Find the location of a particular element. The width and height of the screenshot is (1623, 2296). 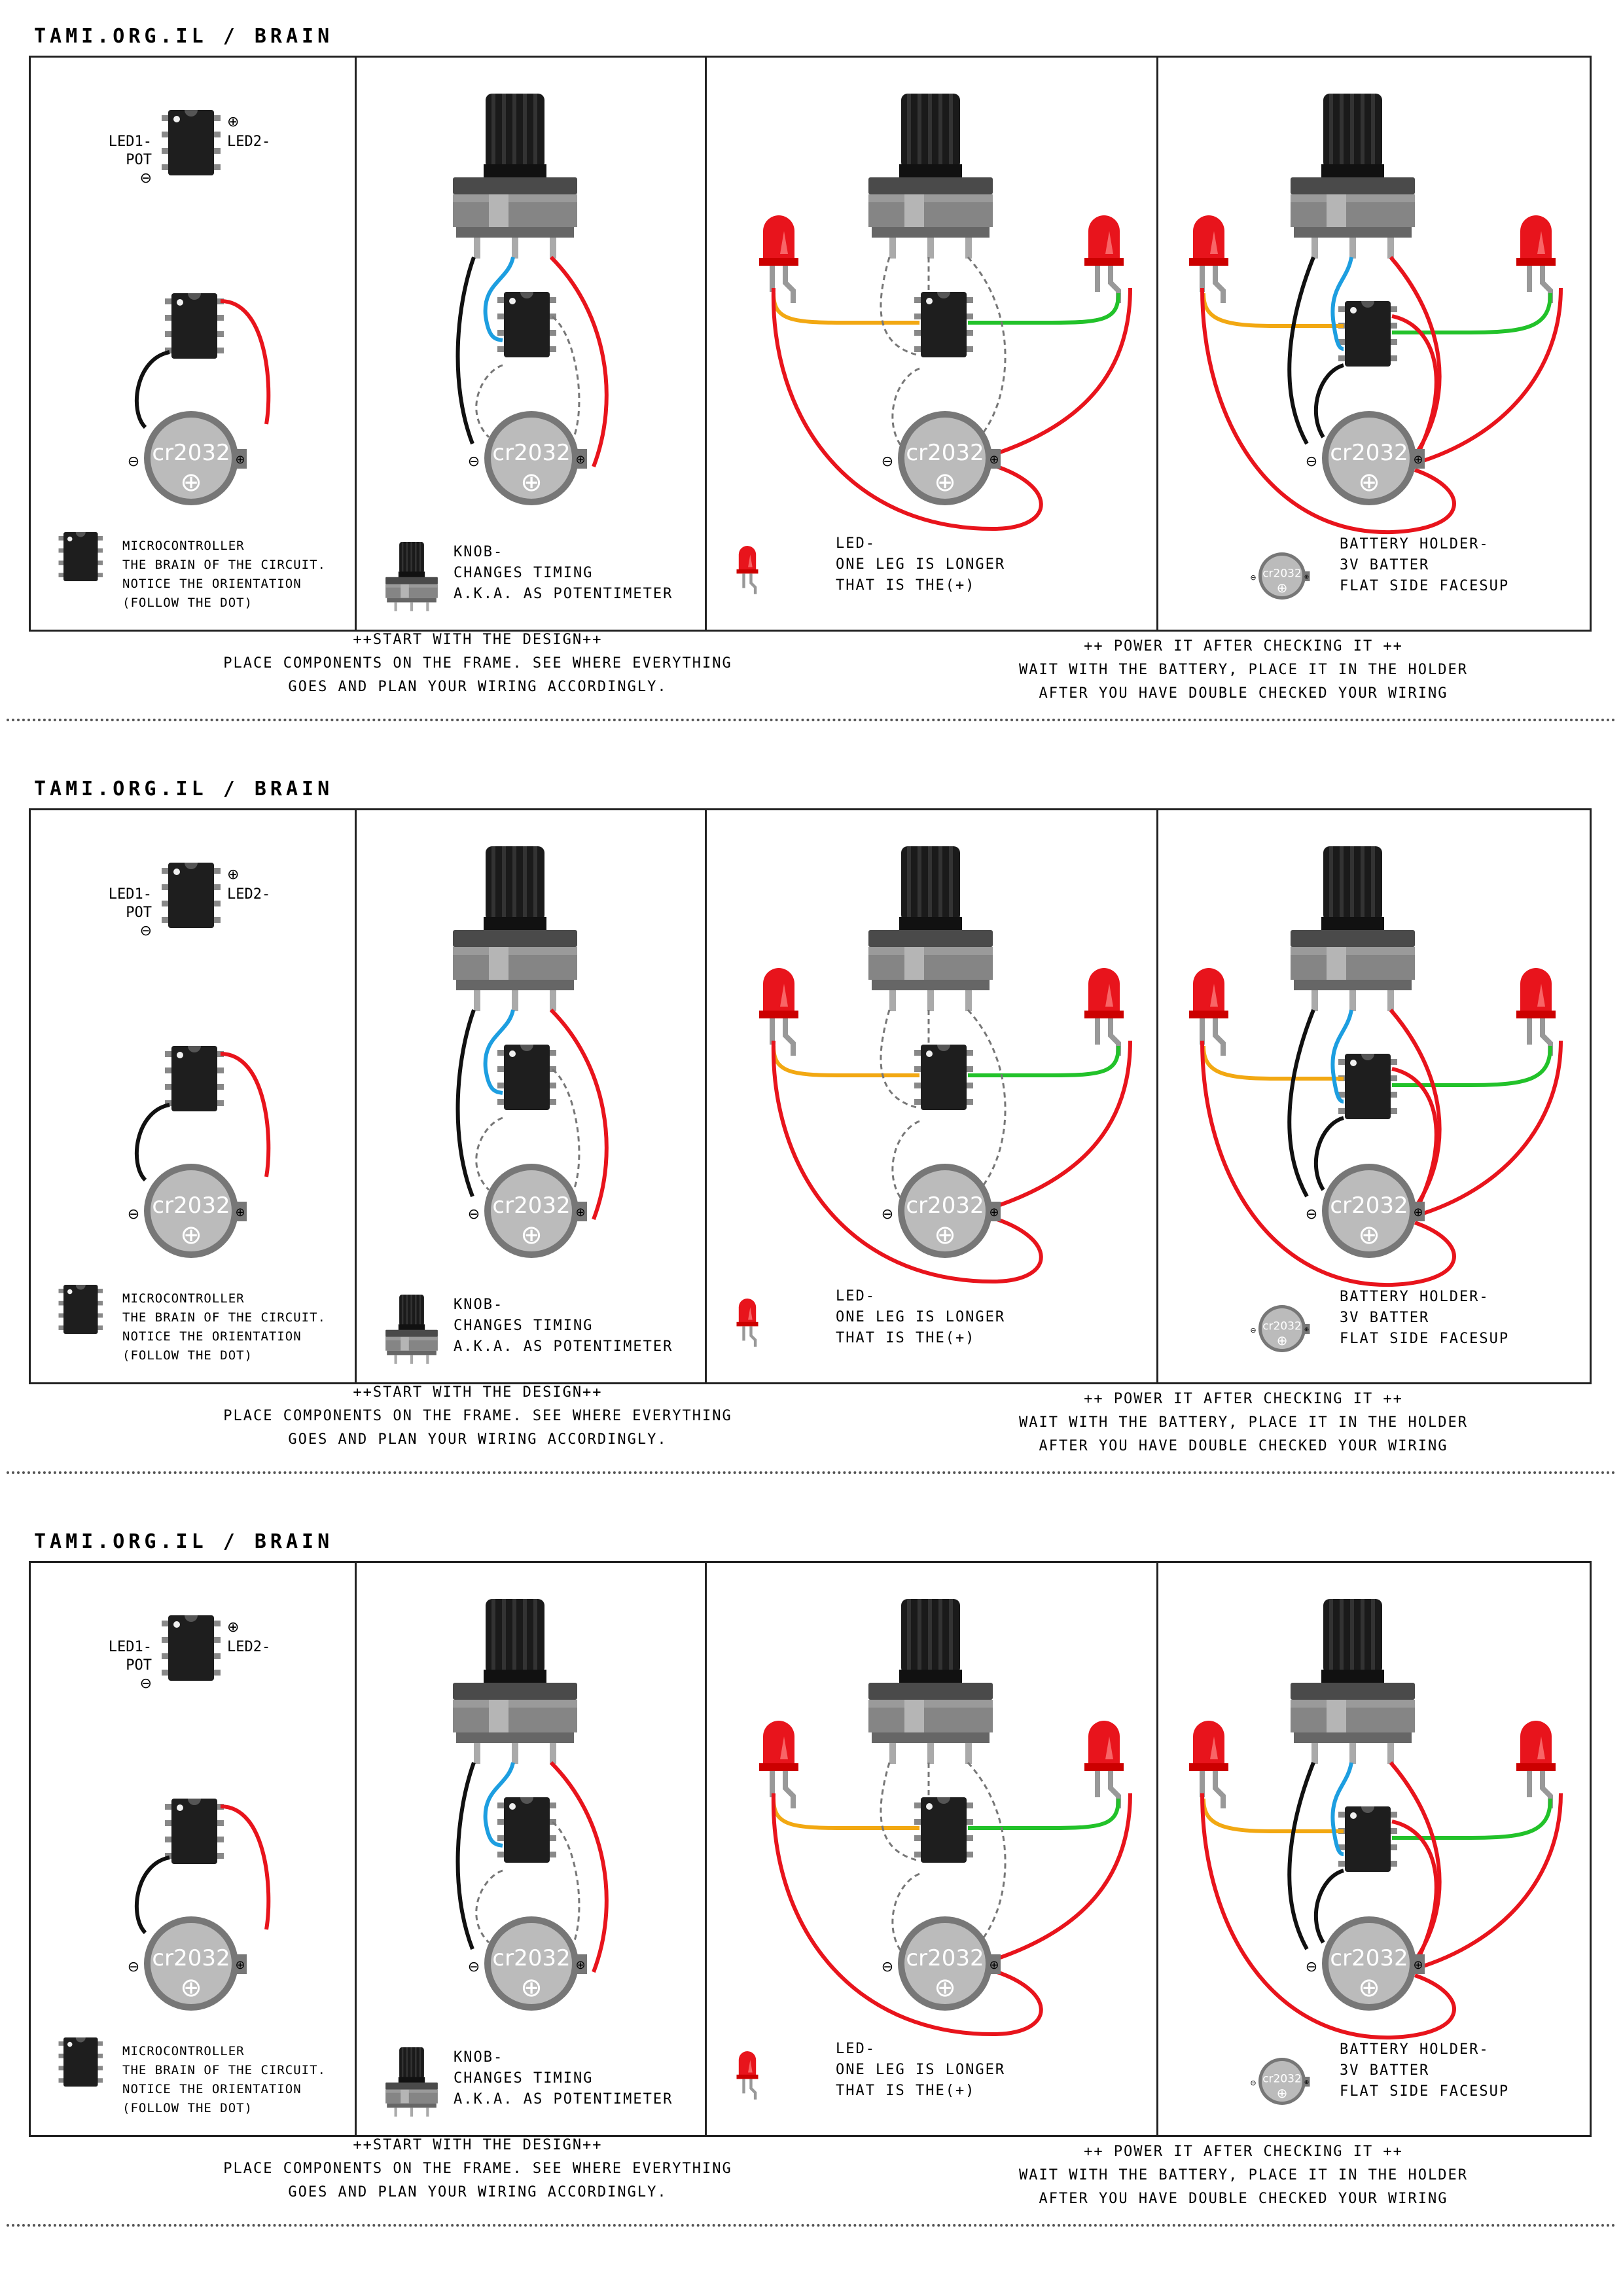

plus-icon: ⊕ is located at coordinates (233, 122).